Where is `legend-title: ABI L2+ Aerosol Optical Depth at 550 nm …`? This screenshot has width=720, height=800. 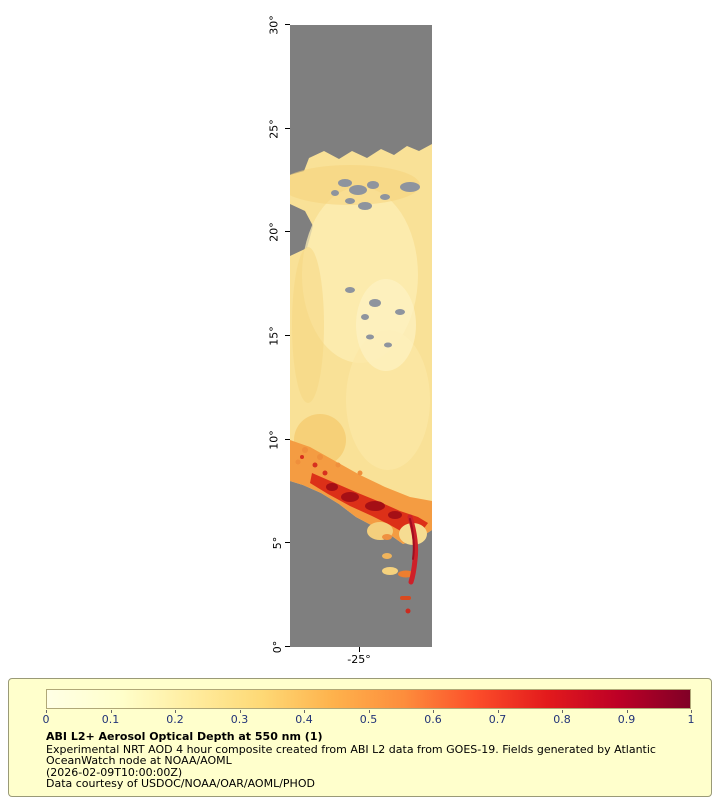 legend-title: ABI L2+ Aerosol Optical Depth at 550 nm … is located at coordinates (184, 736).